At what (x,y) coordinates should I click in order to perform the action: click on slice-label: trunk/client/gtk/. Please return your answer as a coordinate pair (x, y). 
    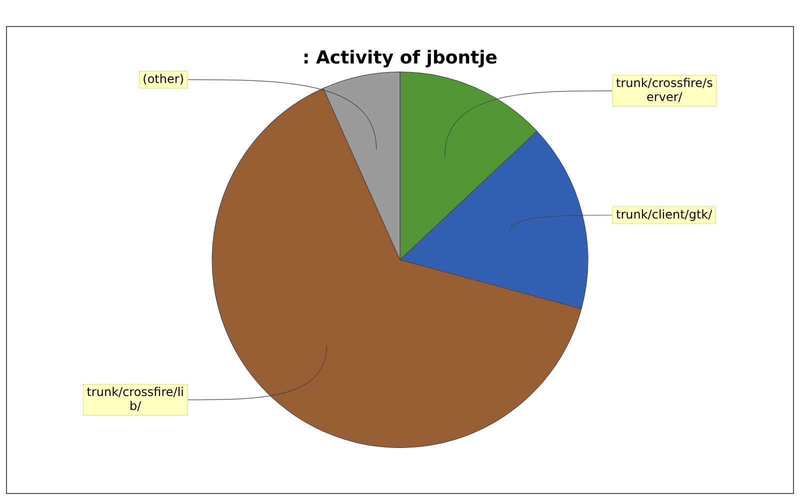
    Looking at the image, I should click on (665, 214).